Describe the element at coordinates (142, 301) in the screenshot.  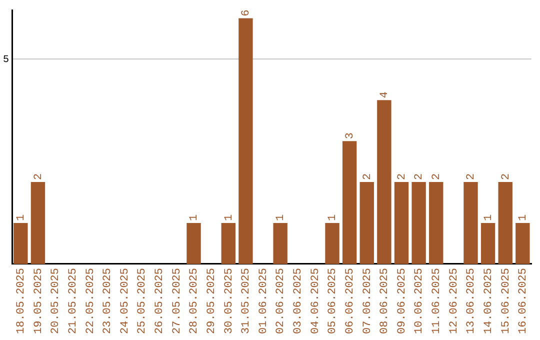
I see `x-tick-label: 25.05.2025` at that location.